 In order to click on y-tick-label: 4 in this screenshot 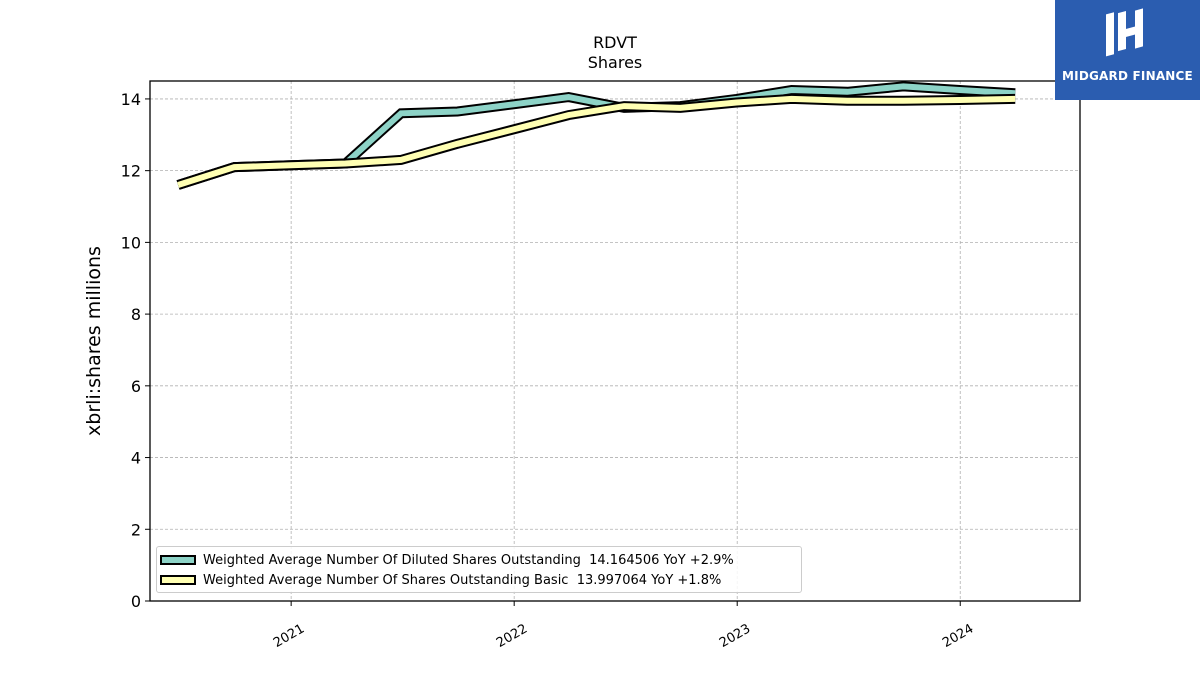, I will do `click(136, 458)`.